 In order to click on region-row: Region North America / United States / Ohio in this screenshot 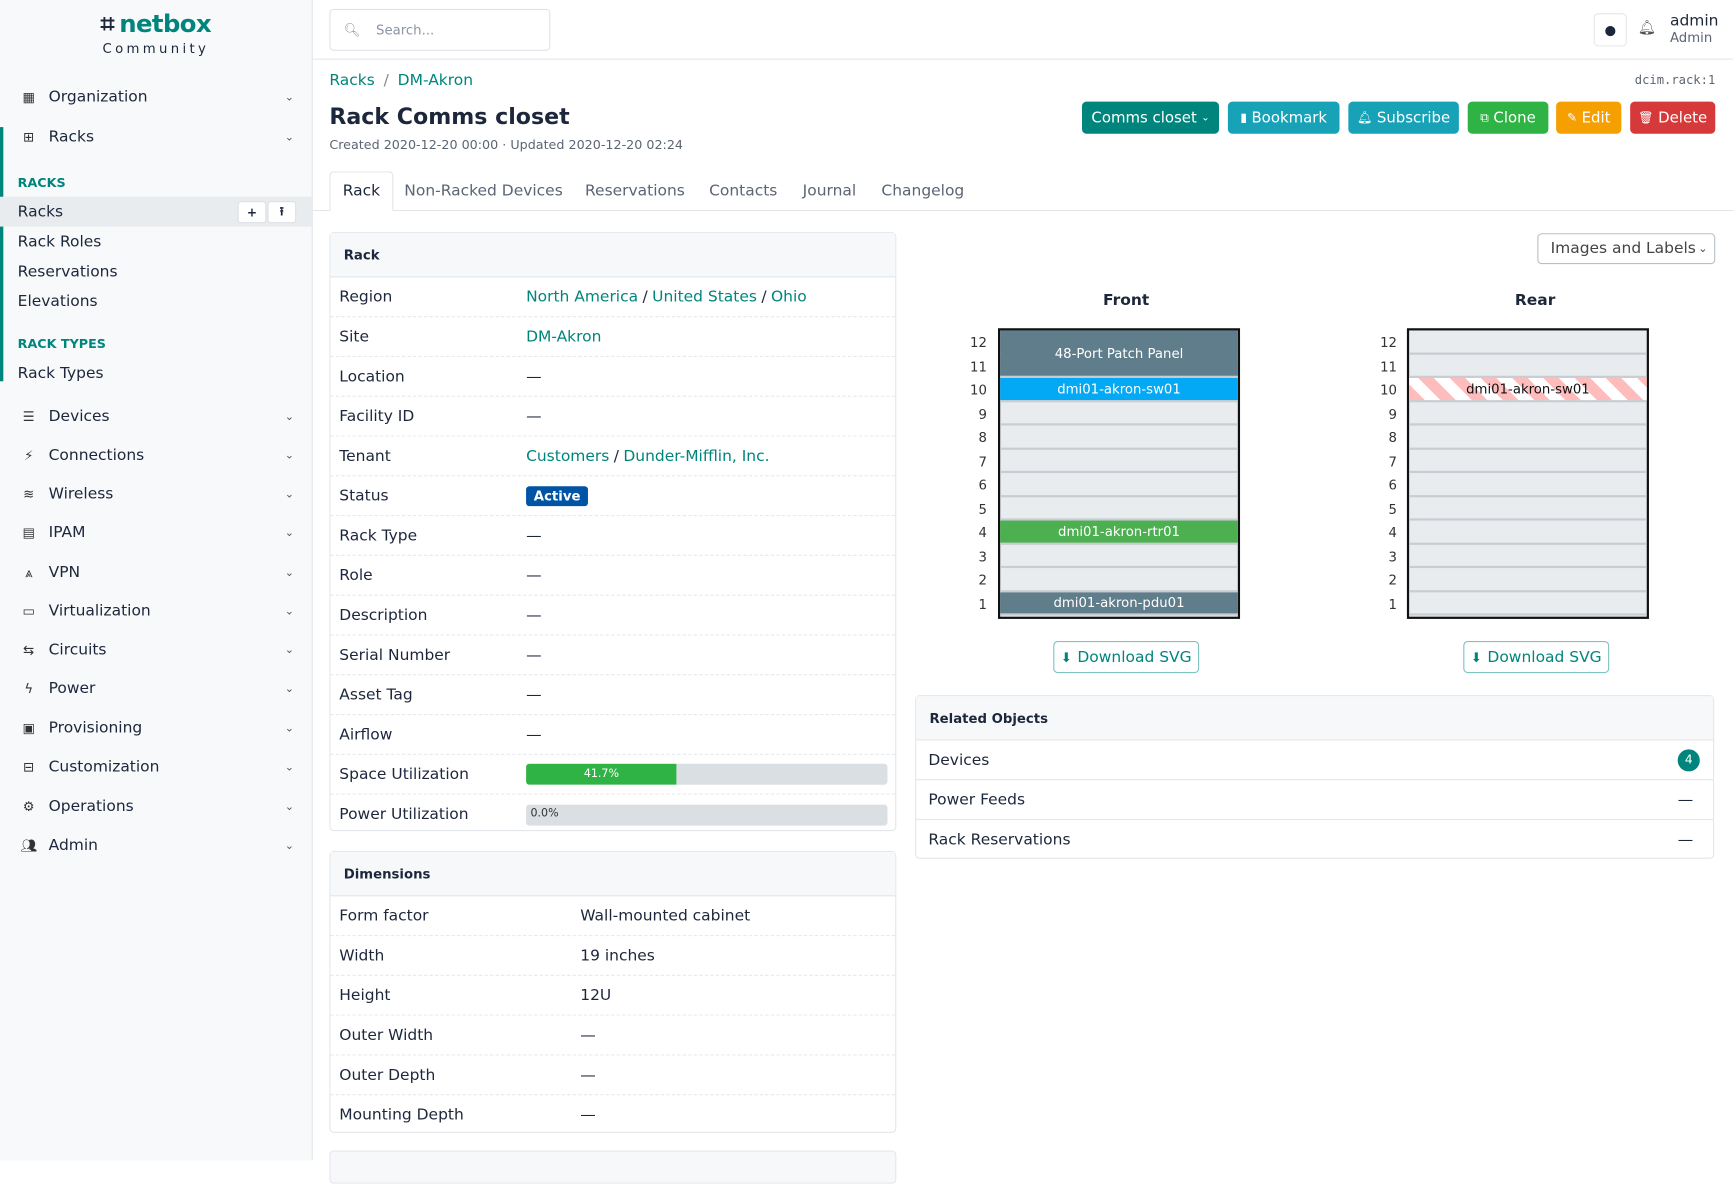, I will do `click(613, 297)`.